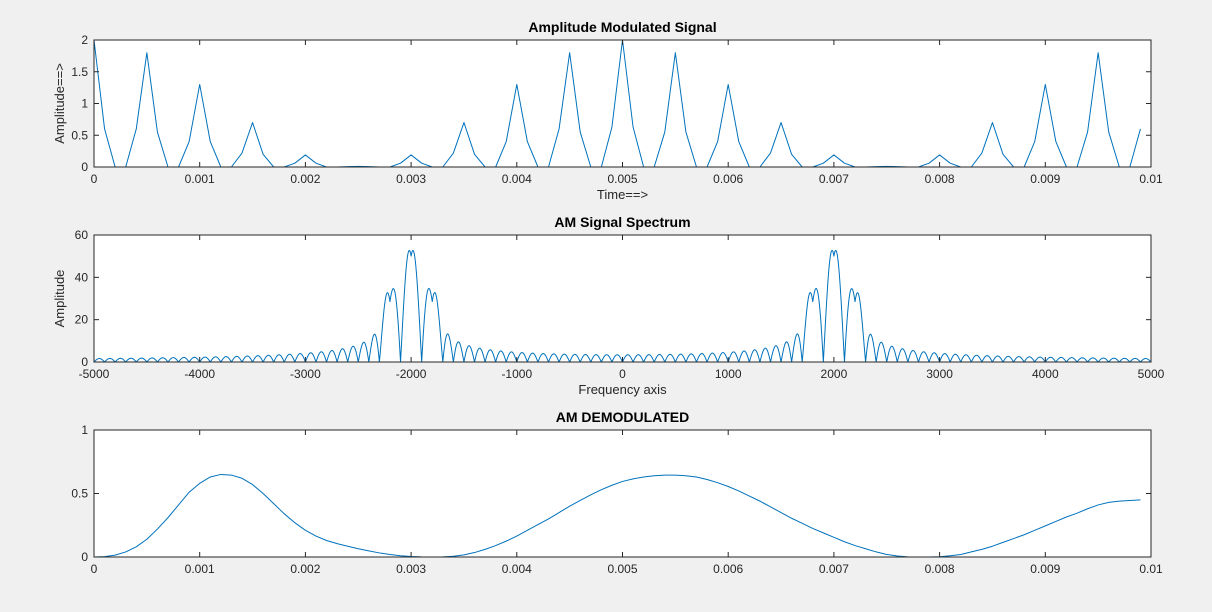 Image resolution: width=1212 pixels, height=612 pixels. I want to click on x-tick-label: -4000, so click(199, 374).